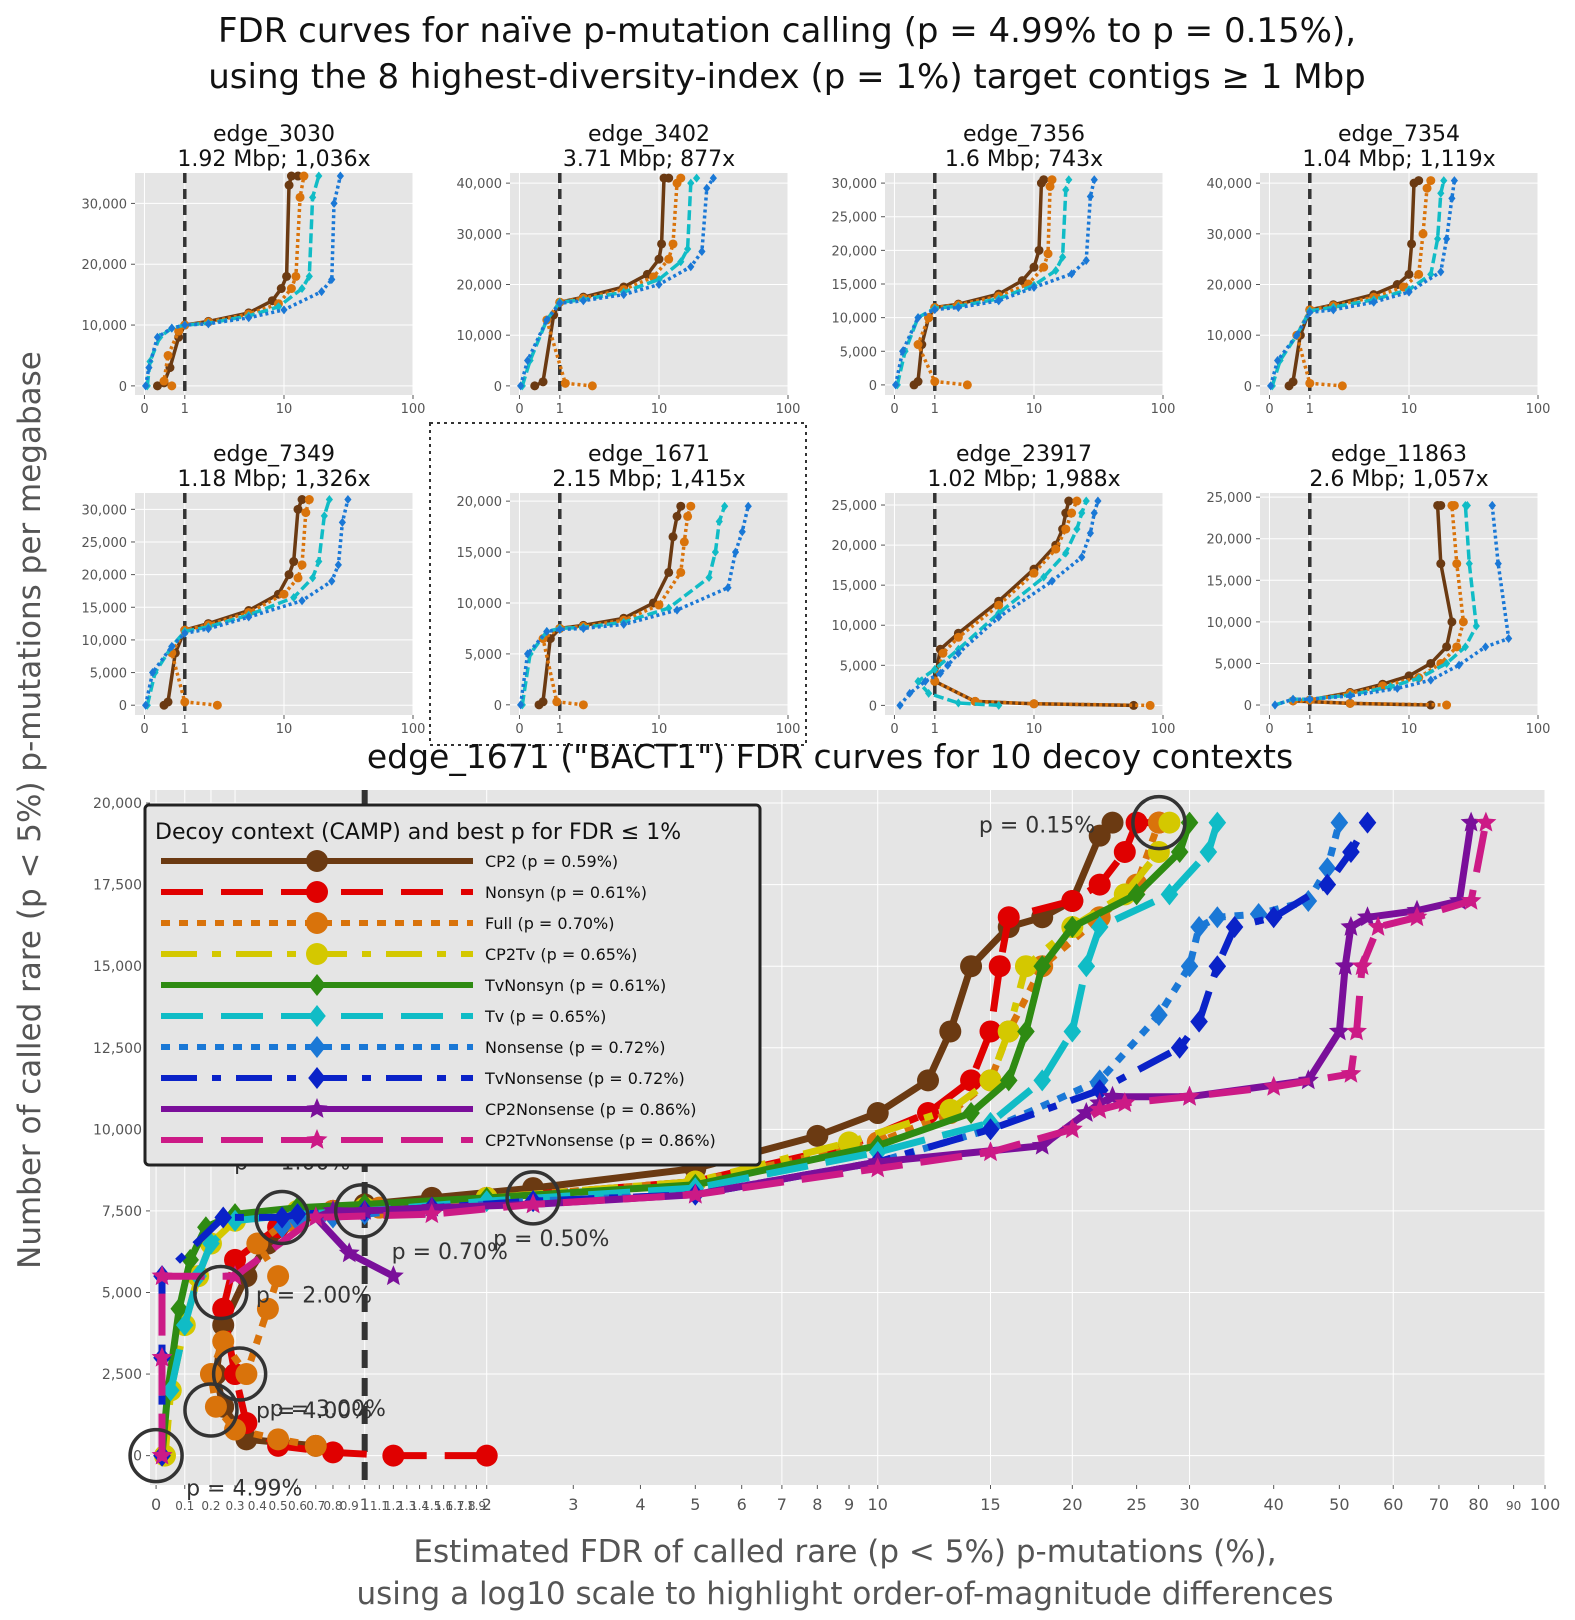  What do you see at coordinates (634, 605) in the screenshot?
I see `series-Nonsense` at bounding box center [634, 605].